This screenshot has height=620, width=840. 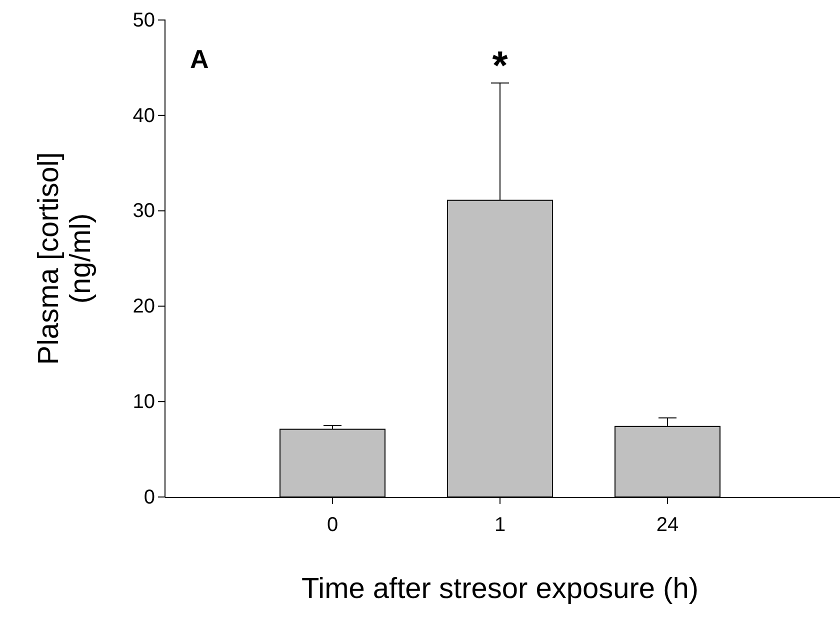 I want to click on y-tick-label: 0, so click(x=149, y=497).